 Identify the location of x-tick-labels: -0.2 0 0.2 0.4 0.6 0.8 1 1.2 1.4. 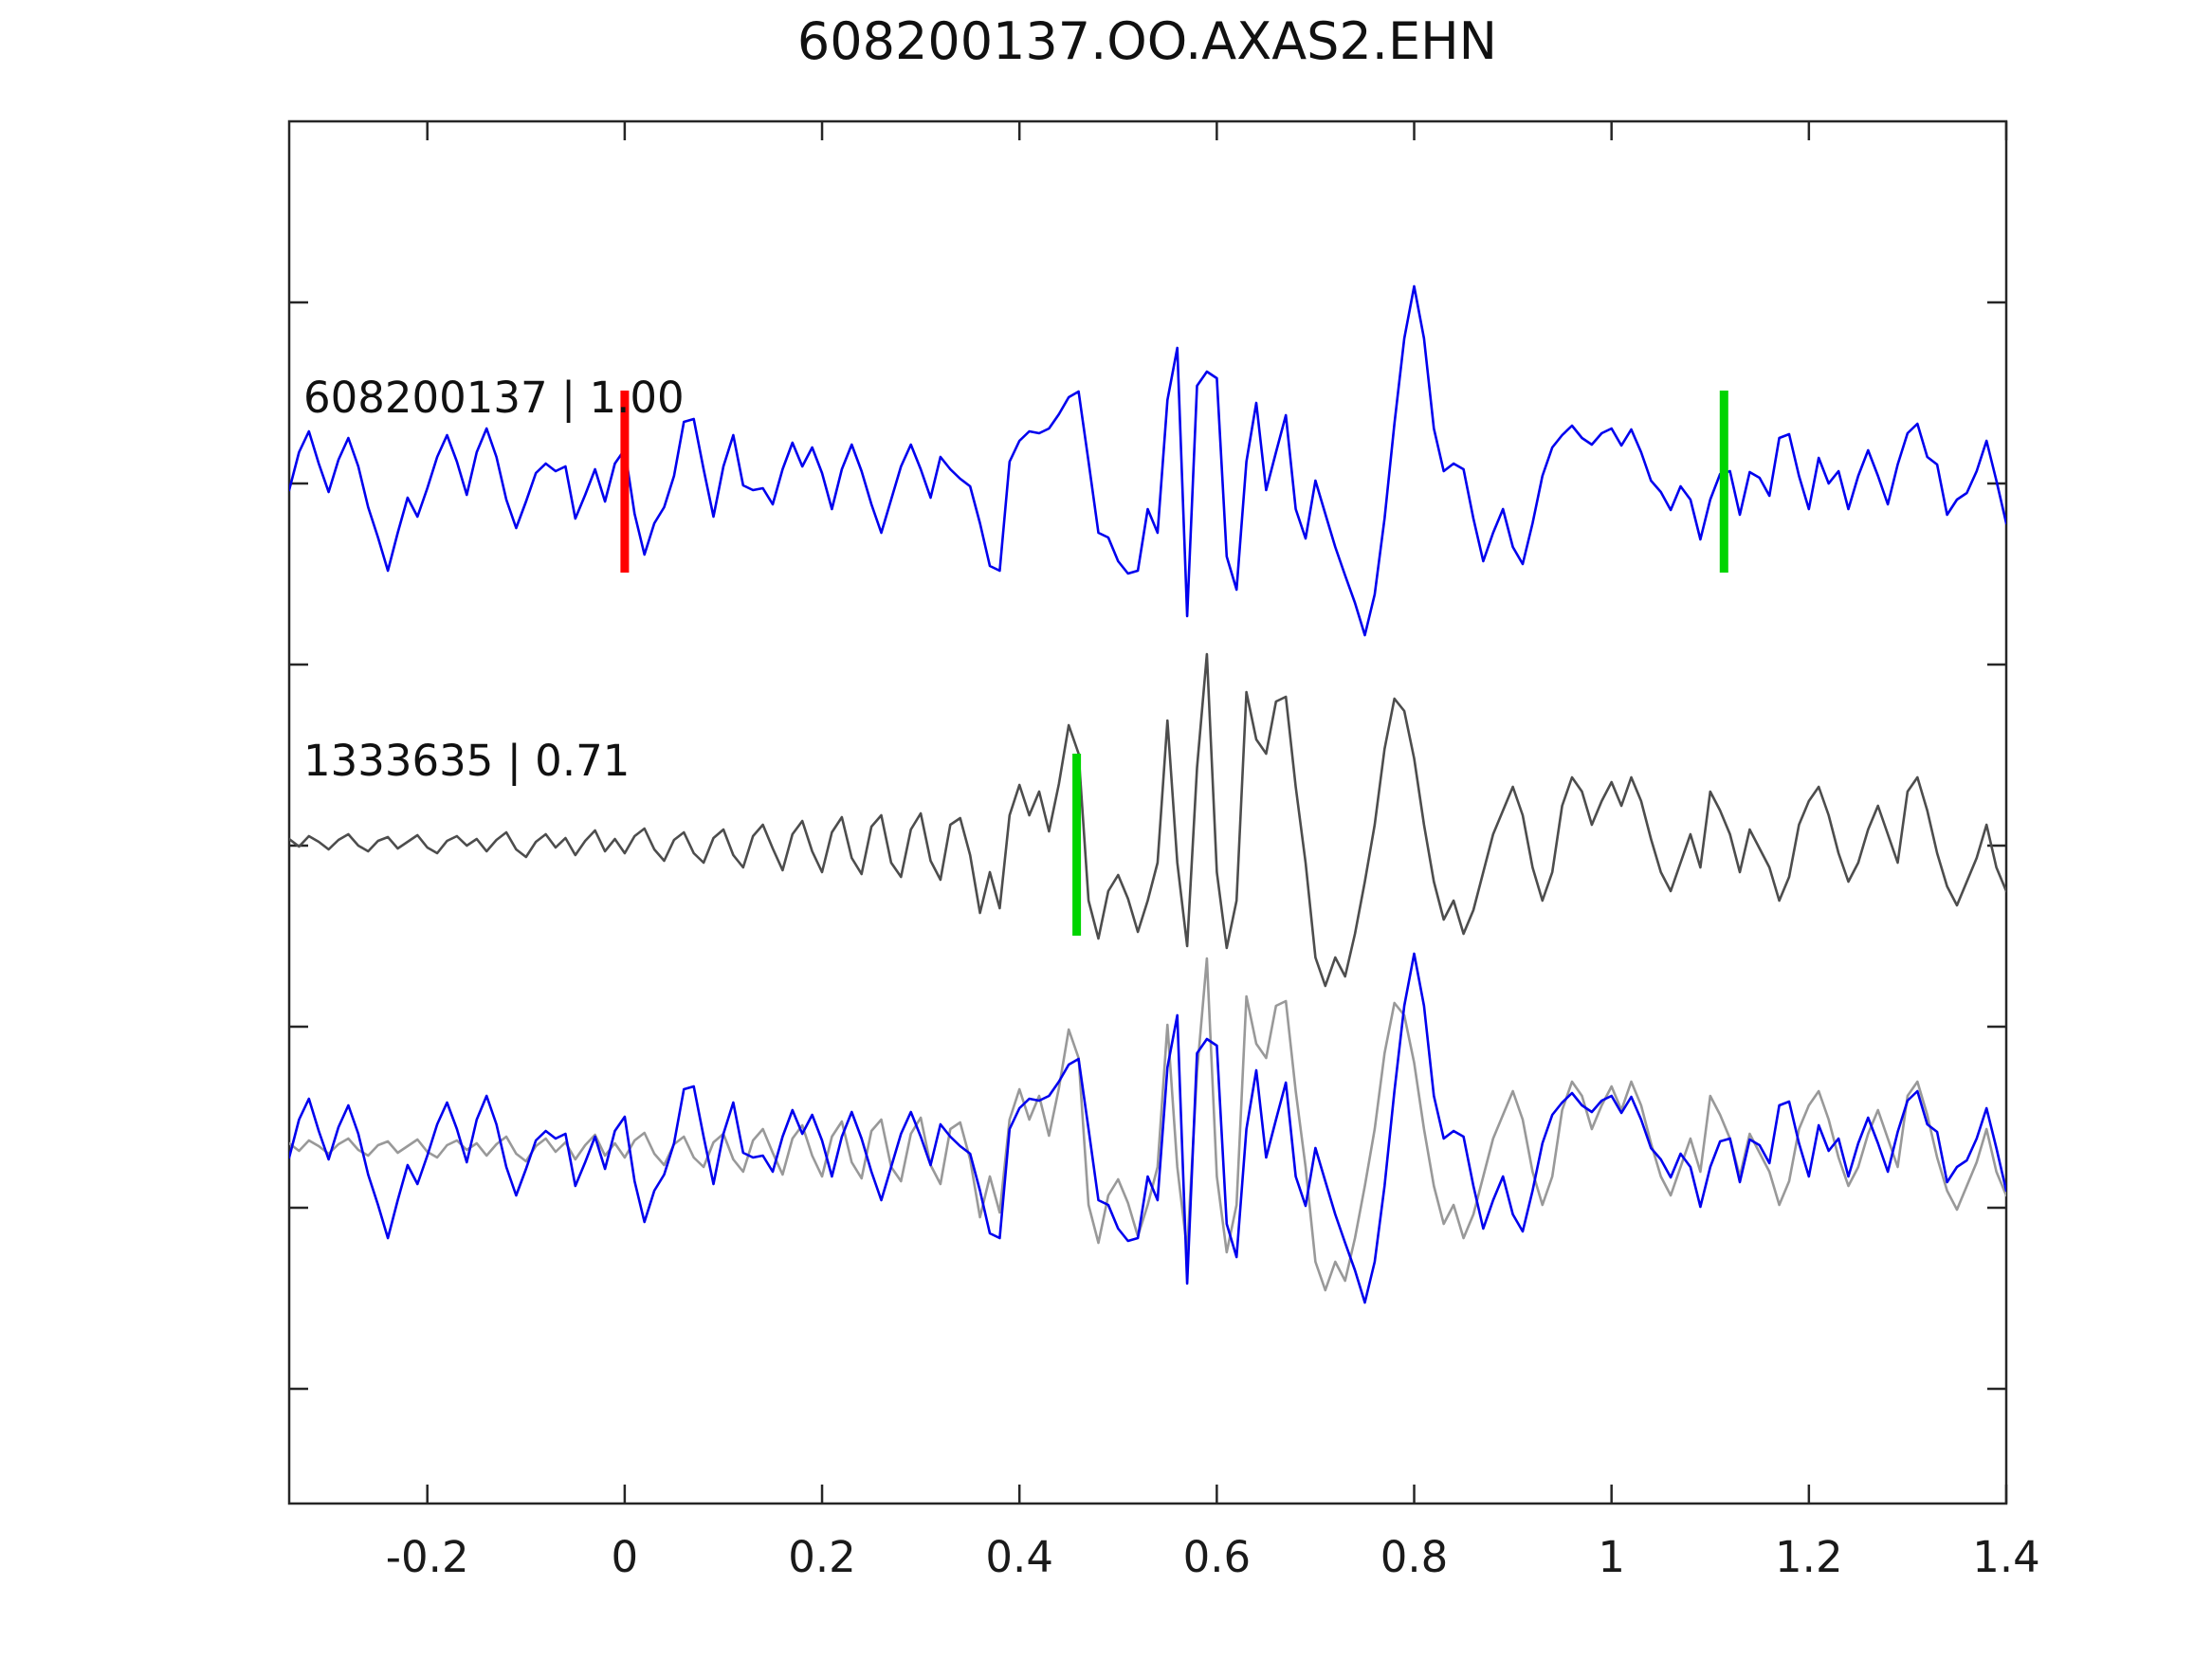
(1213, 1557).